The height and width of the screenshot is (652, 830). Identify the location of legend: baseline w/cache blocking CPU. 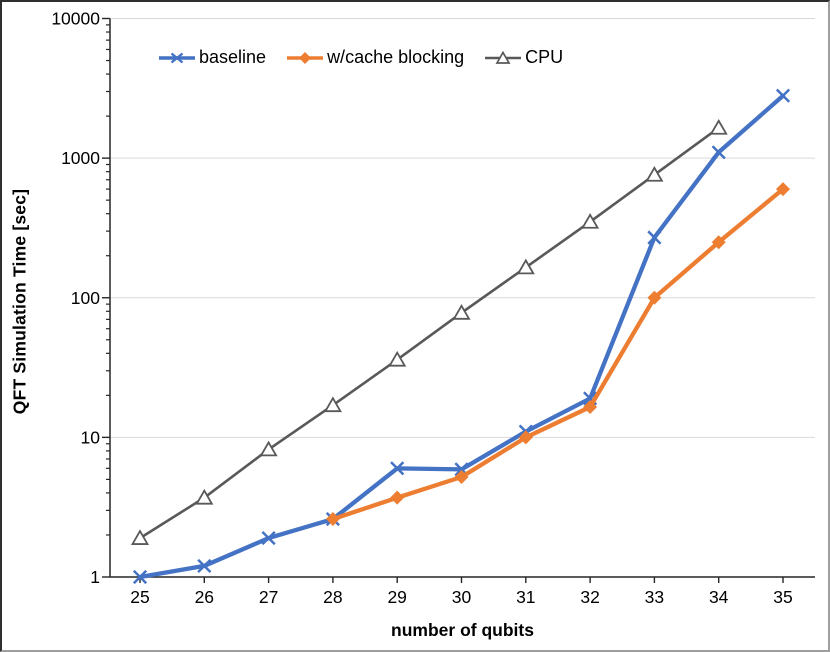
(360, 57).